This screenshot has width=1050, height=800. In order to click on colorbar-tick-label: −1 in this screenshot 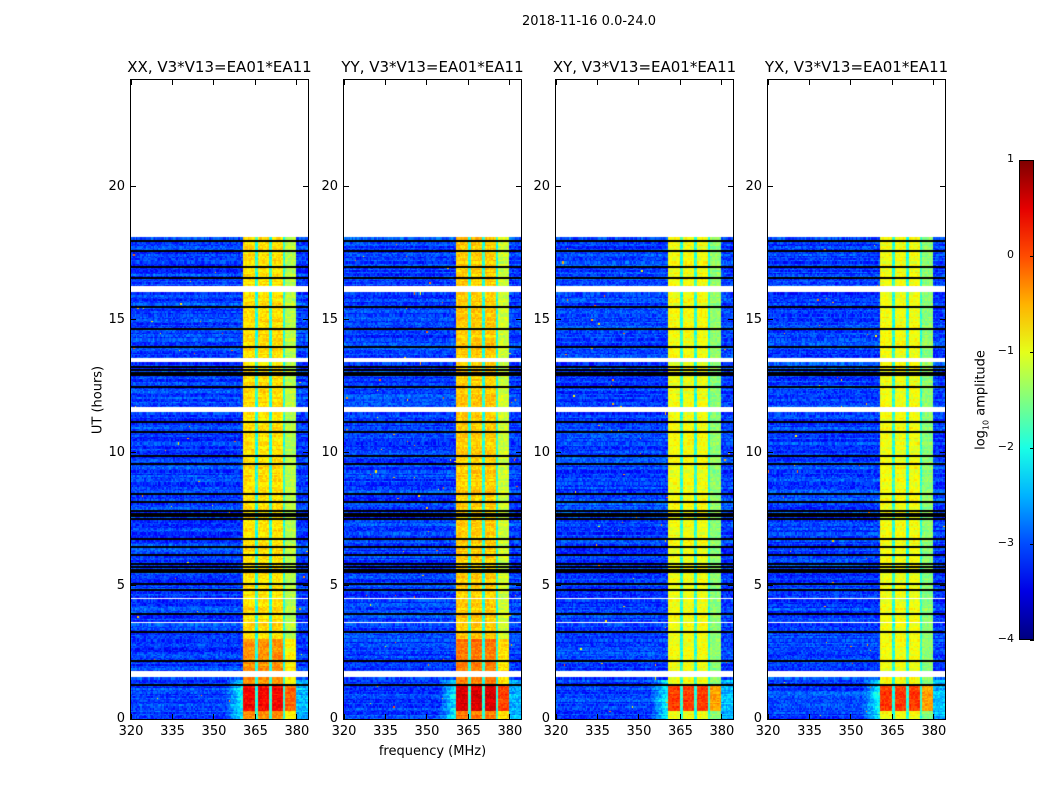, I will do `click(1005, 350)`.